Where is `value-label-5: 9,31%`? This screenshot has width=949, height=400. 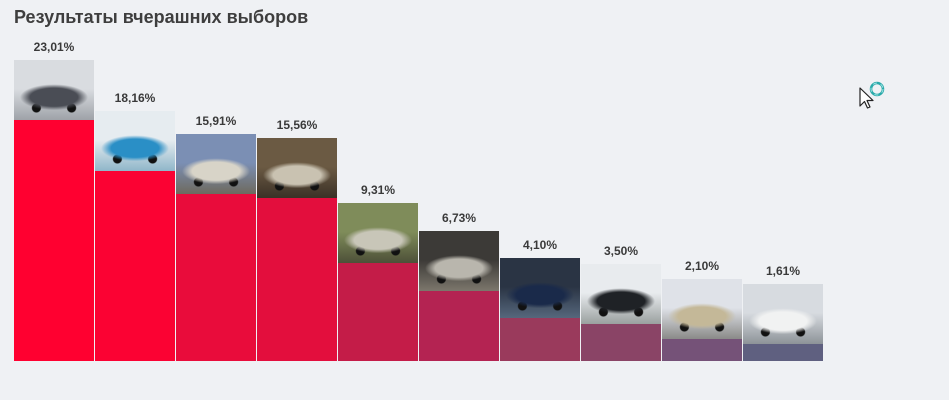 value-label-5: 9,31% is located at coordinates (378, 190).